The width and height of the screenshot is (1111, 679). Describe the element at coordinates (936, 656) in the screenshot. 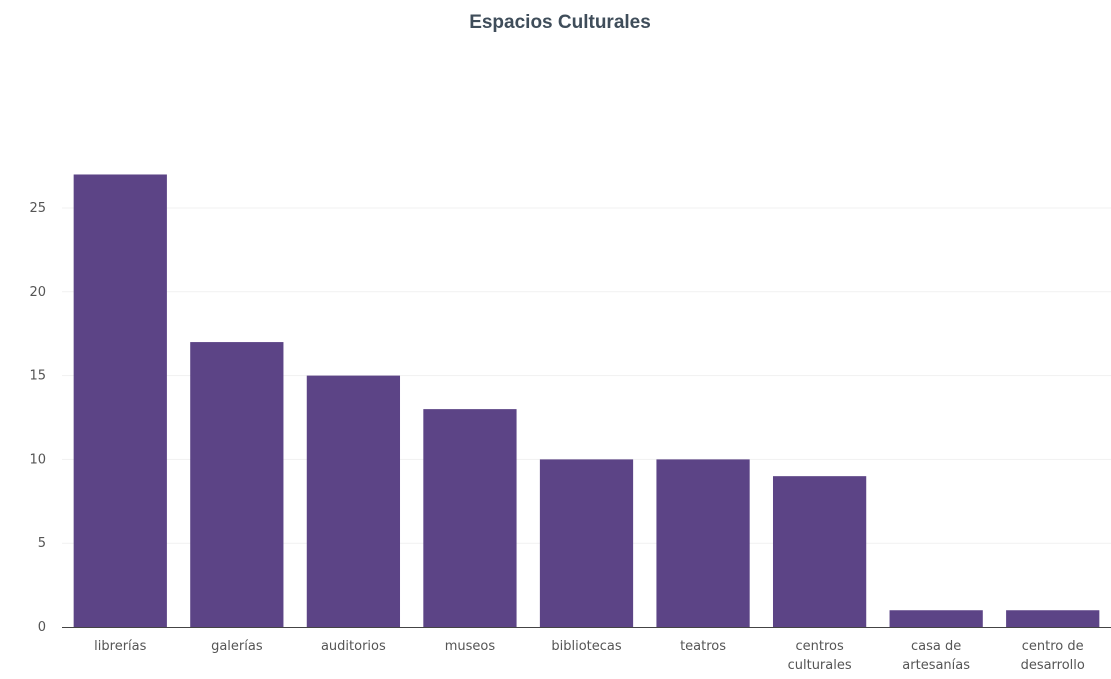

I see `x-tick-label: casa de artesanías` at that location.